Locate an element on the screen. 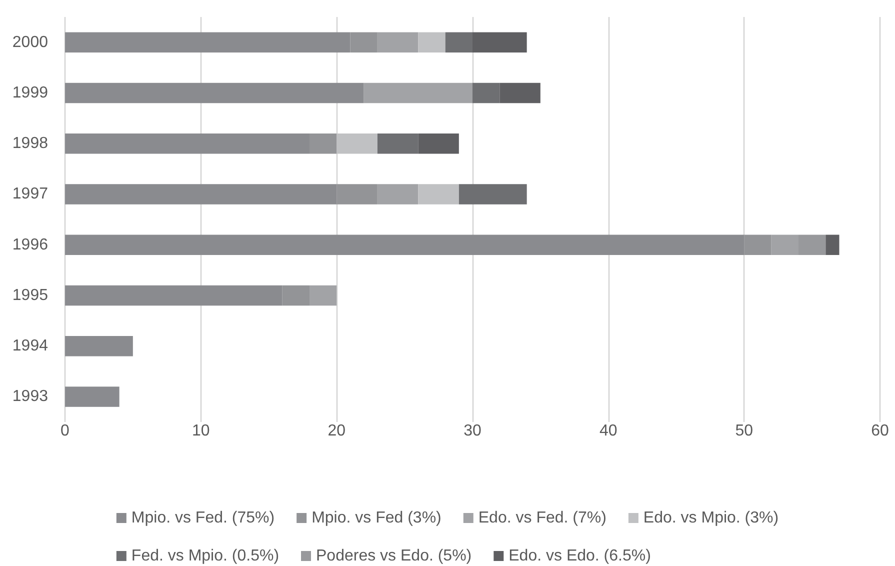 The image size is (895, 566). x-tick-label: 50 is located at coordinates (744, 431).